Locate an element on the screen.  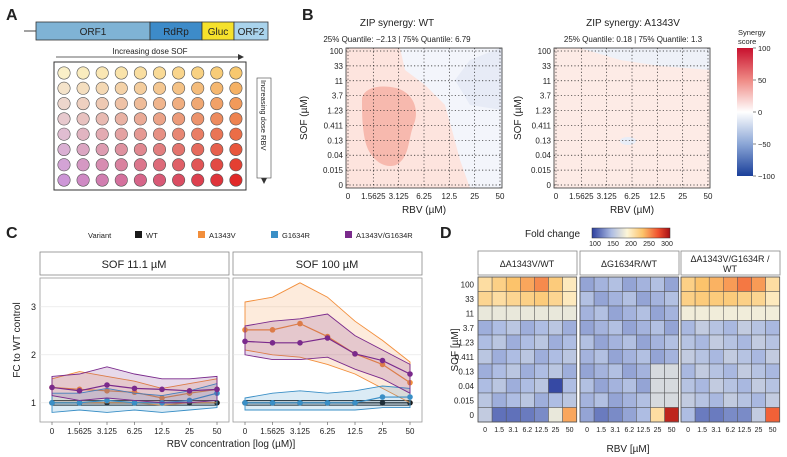
orf2-box is located at coordinates (251, 31).